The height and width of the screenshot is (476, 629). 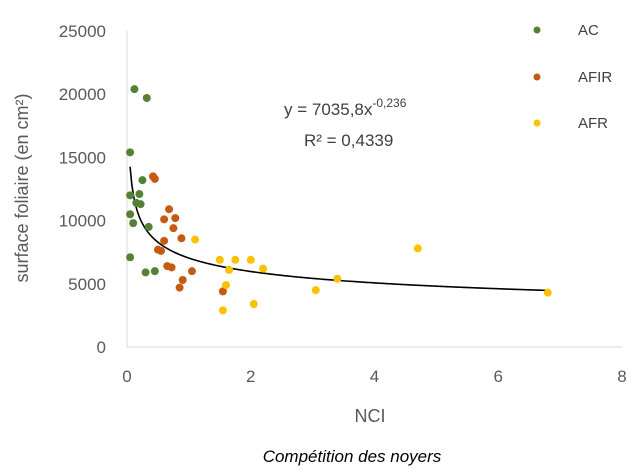 I want to click on equation-exponent: -0,236, so click(x=389, y=103).